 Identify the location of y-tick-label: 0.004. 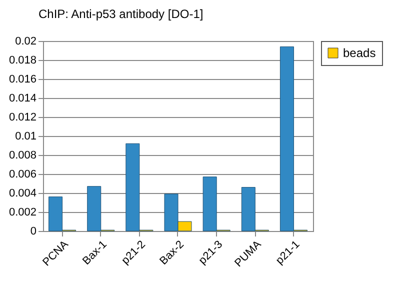
(22, 194).